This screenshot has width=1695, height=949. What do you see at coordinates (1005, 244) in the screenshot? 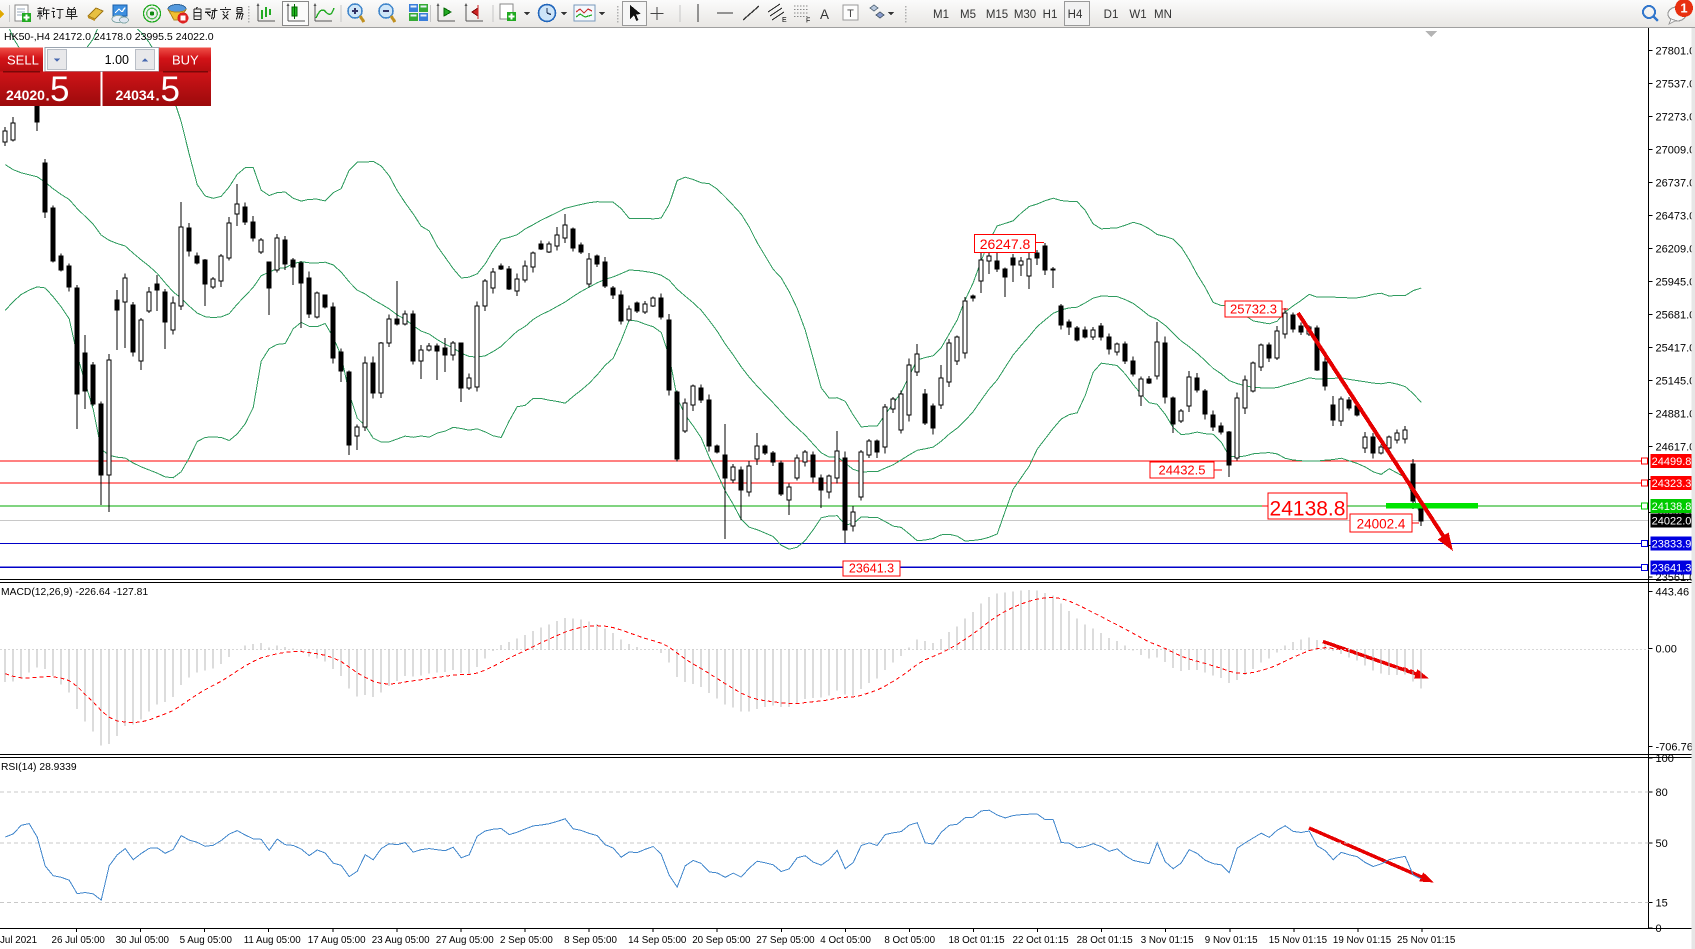
I see `svg-text: 26247.8` at bounding box center [1005, 244].